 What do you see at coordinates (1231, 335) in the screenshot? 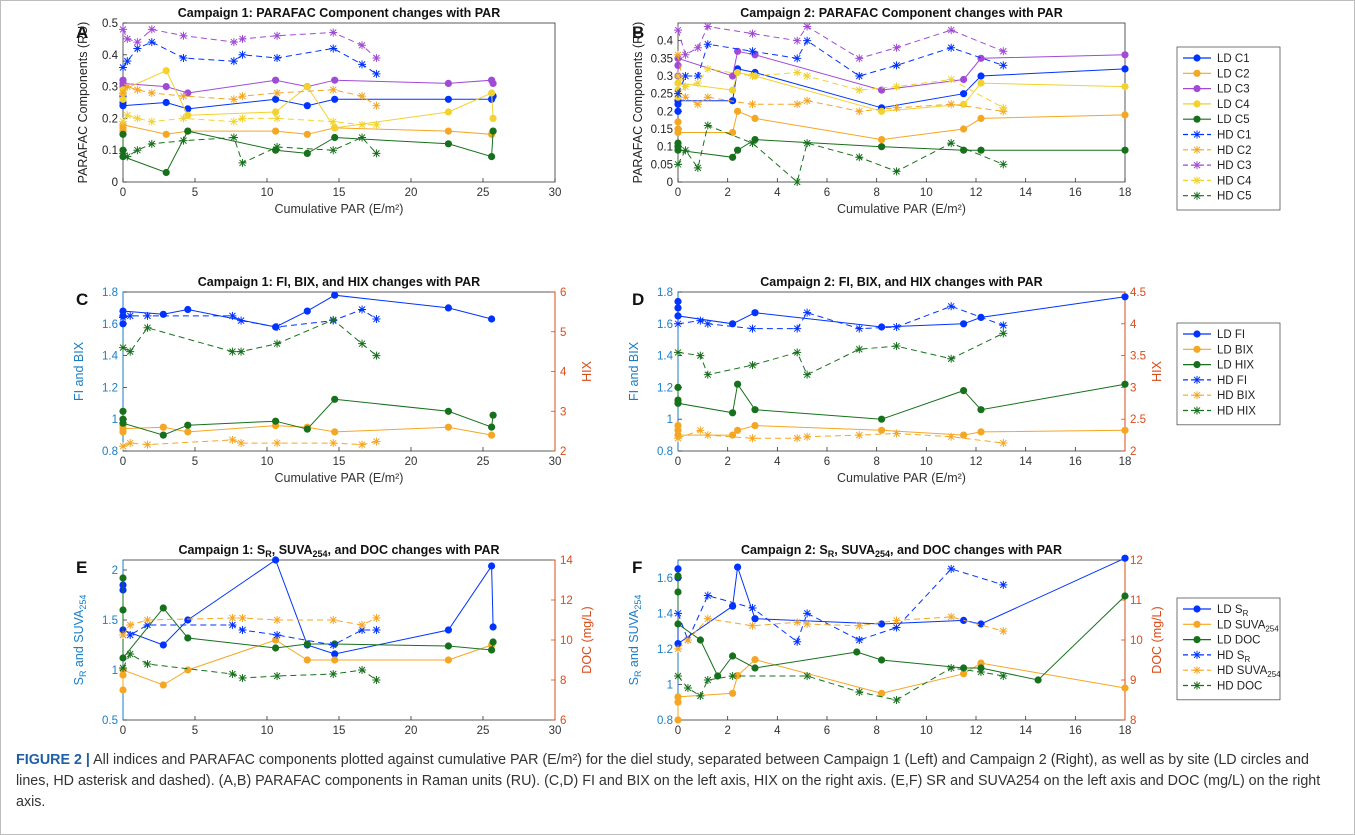
I see `legend-label: LD FI` at bounding box center [1231, 335].